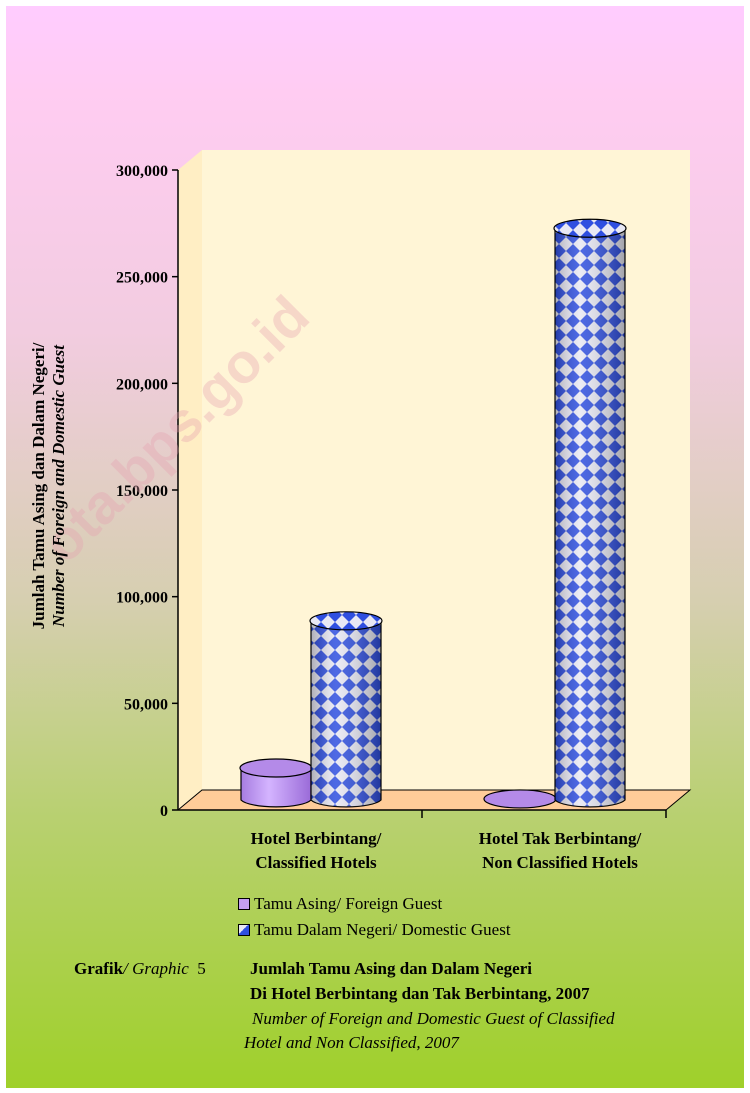 This screenshot has width=750, height=1093. I want to click on y-axis-label-en: Number of Foreign and Domestic Guest, so click(58, 486).